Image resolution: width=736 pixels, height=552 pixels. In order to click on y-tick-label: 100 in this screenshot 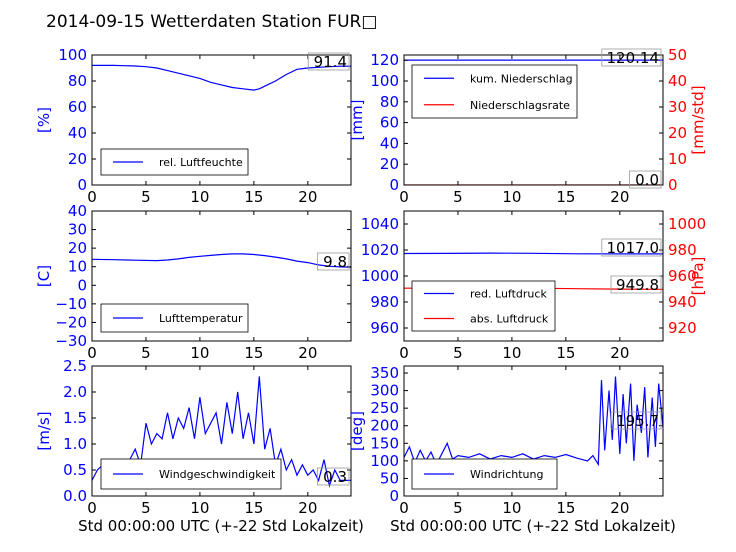, I will do `click(384, 461)`.